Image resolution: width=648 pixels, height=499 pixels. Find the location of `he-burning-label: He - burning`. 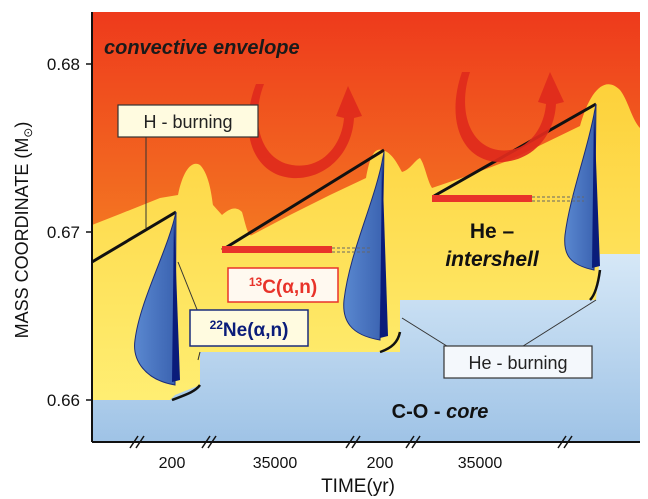

he-burning-label: He - burning is located at coordinates (517, 363).